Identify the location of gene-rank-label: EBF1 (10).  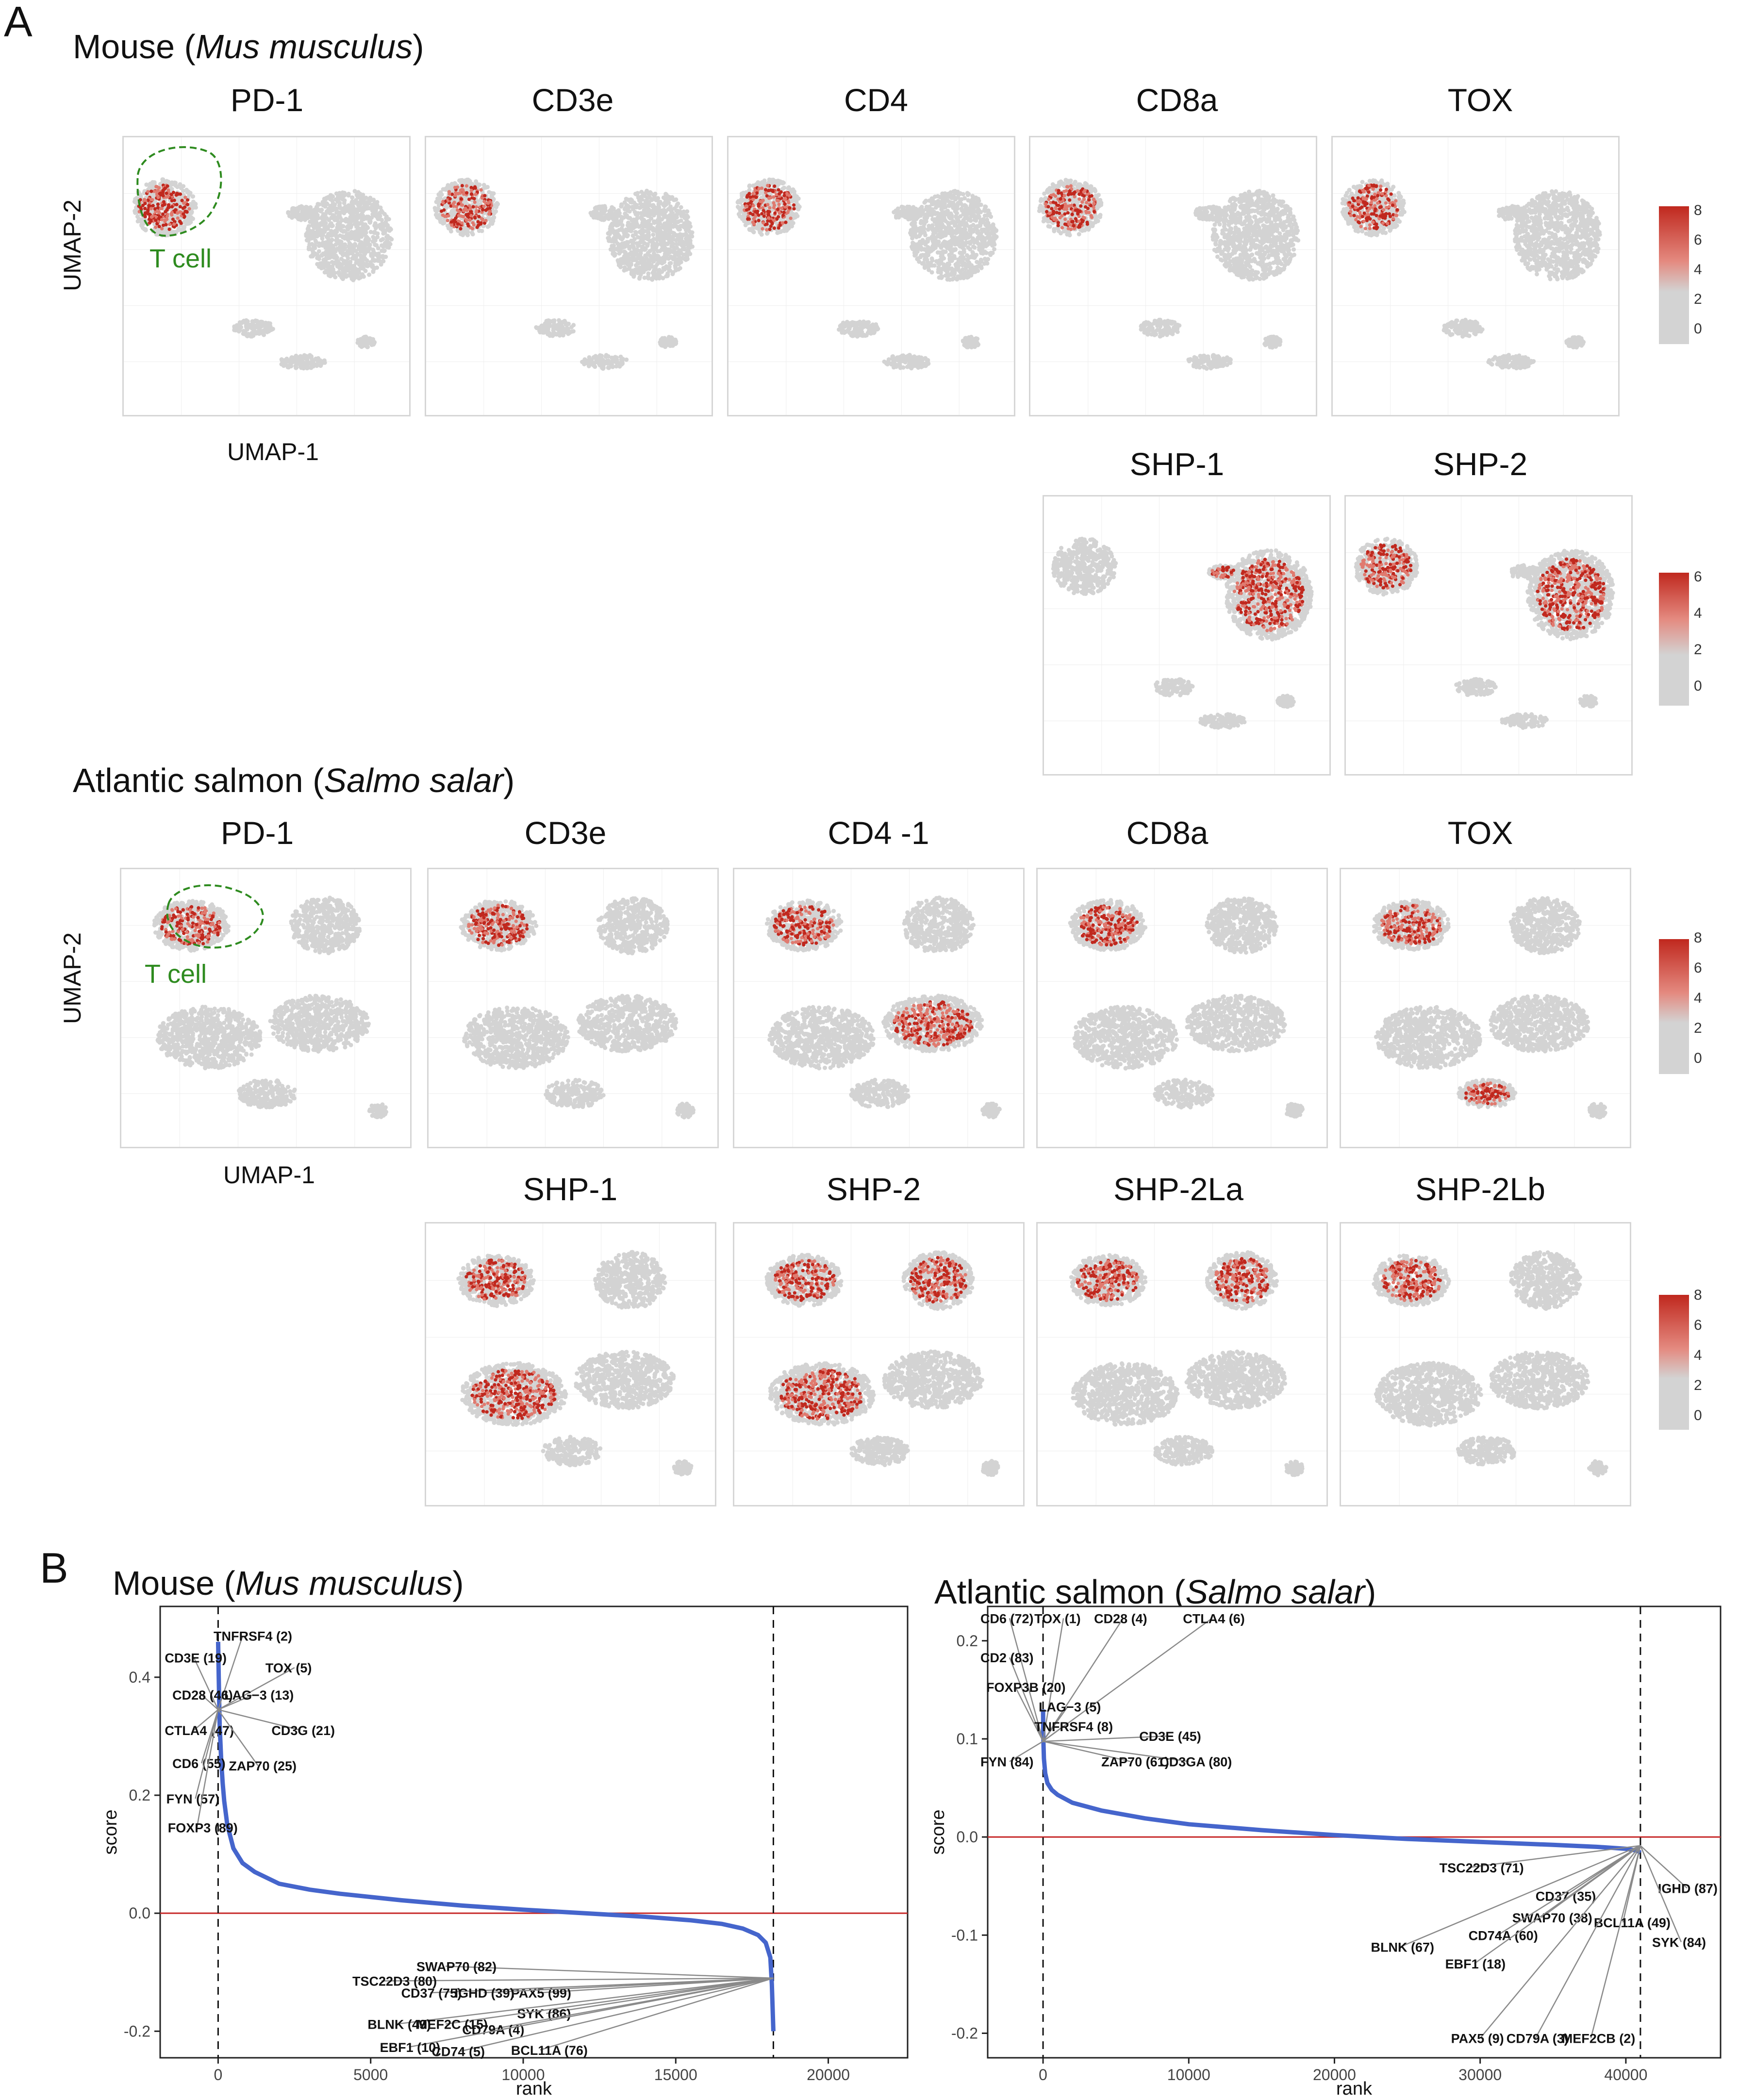
(411, 2047).